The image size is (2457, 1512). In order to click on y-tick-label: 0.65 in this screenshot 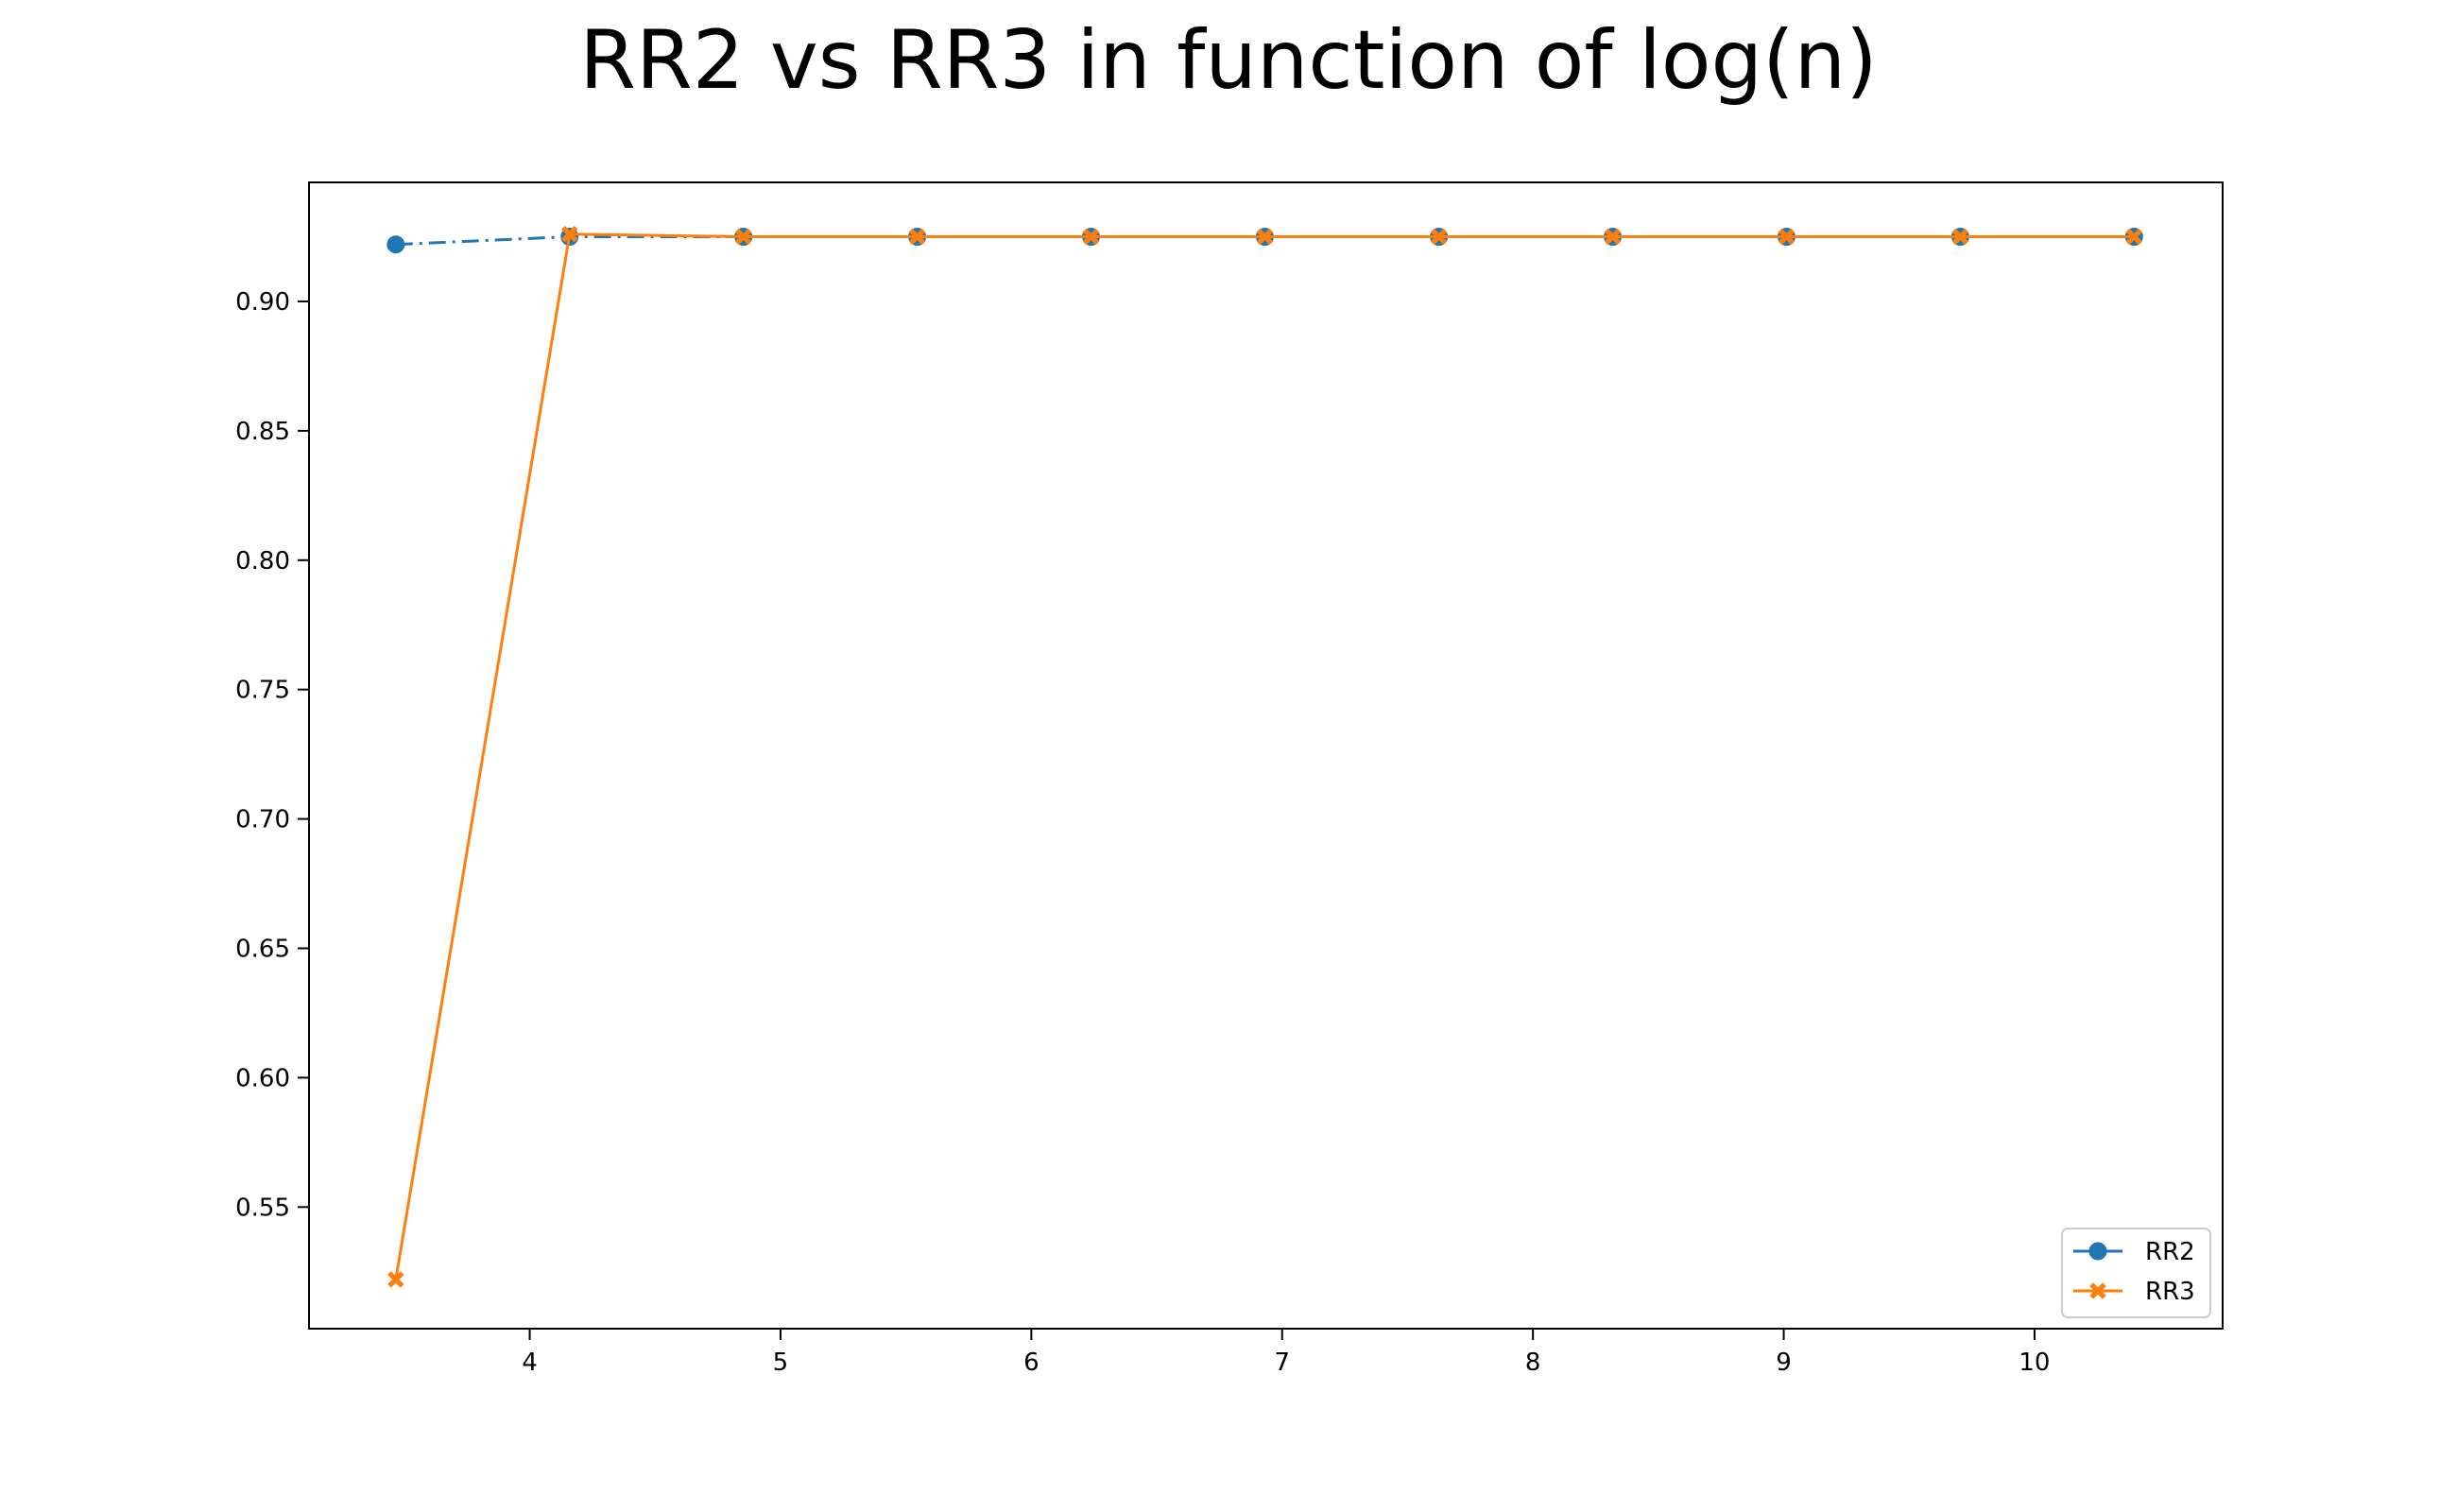, I will do `click(262, 949)`.